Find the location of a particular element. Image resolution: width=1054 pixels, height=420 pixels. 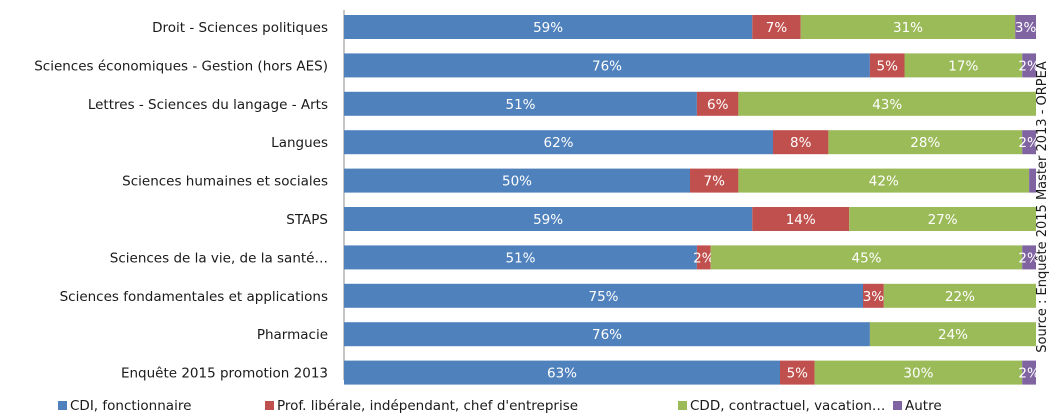

data-label: 45% is located at coordinates (866, 258).